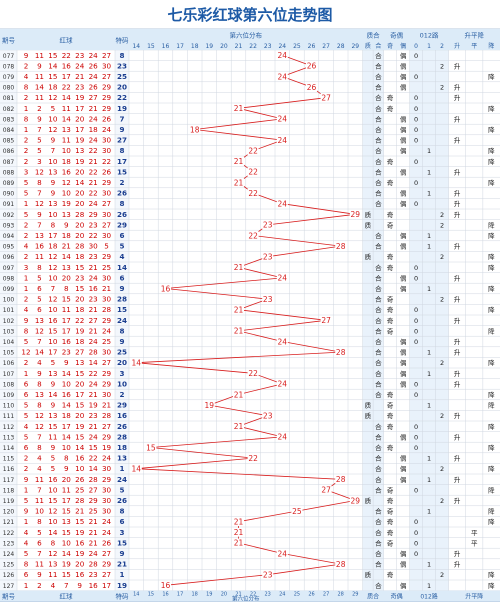 The image size is (500, 609). What do you see at coordinates (9, 88) in the screenshot?
I see `issue-number: 080` at bounding box center [9, 88].